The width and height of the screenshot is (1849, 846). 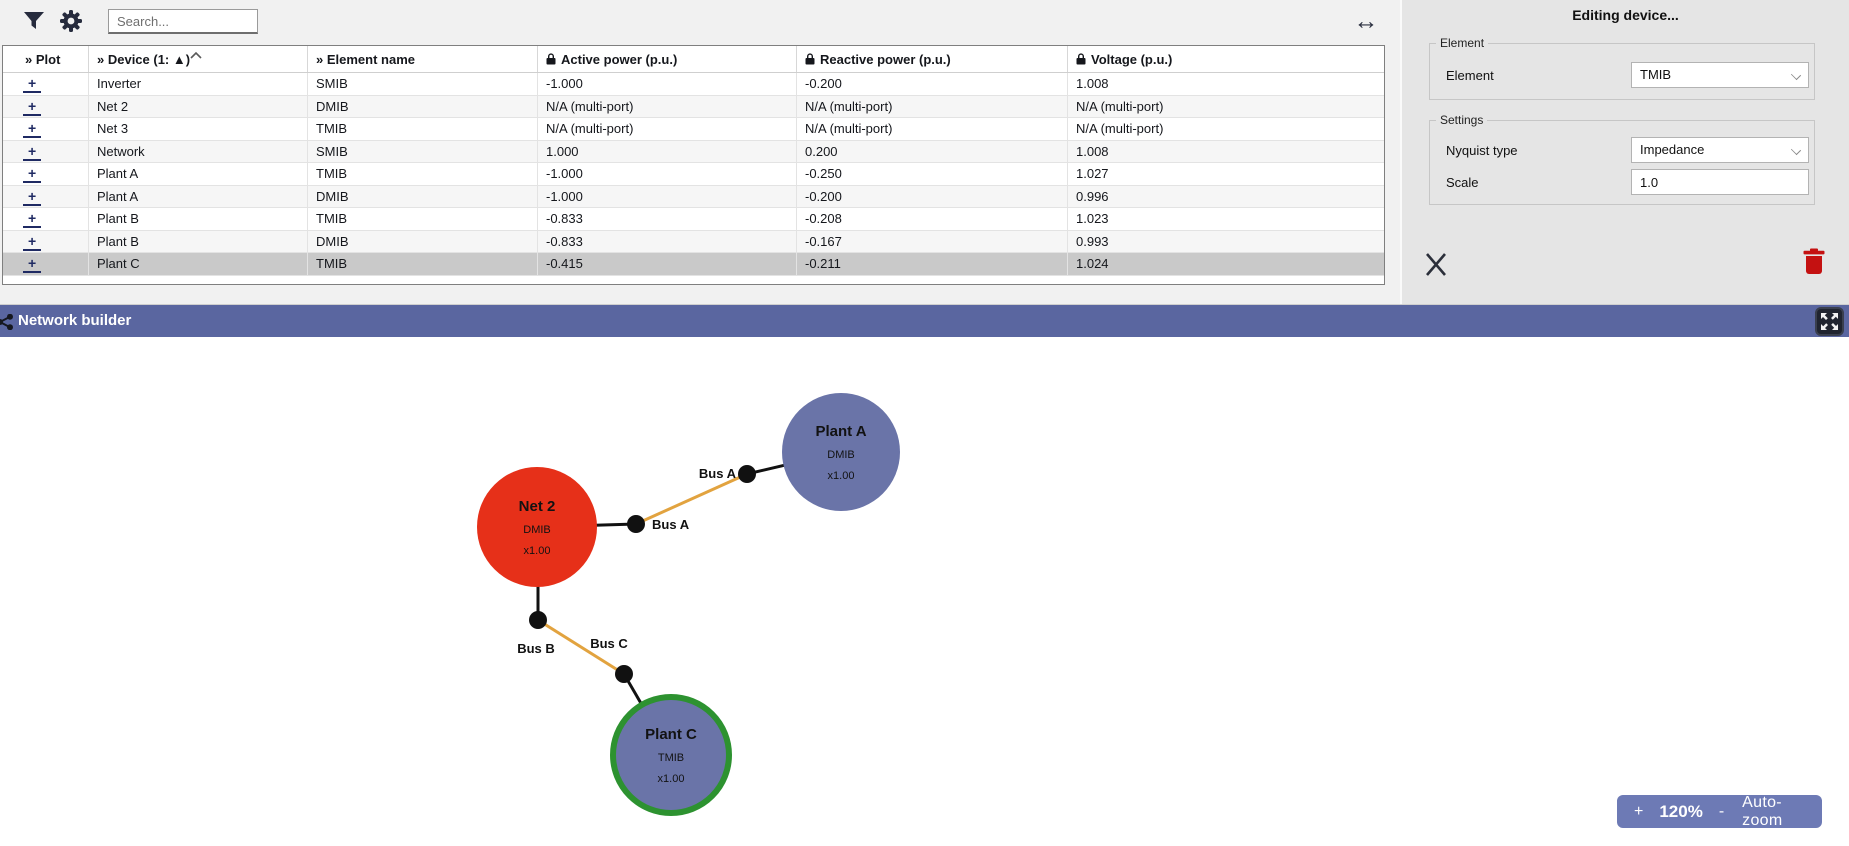 I want to click on node-name: Net 2, so click(x=537, y=506).